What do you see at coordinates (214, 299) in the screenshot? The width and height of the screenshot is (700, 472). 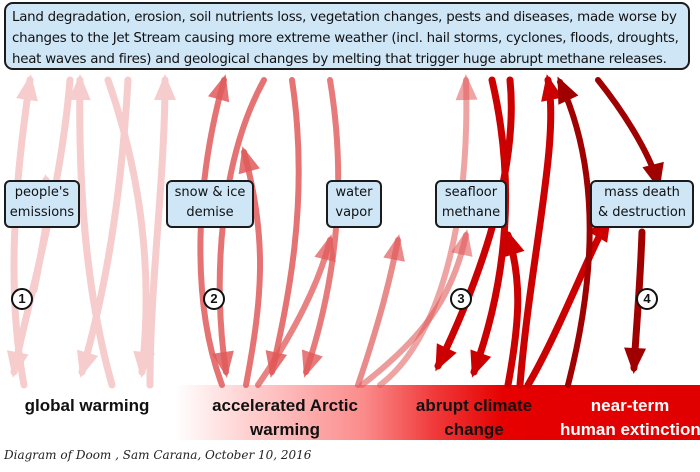 I see `stage-number-2: 2` at bounding box center [214, 299].